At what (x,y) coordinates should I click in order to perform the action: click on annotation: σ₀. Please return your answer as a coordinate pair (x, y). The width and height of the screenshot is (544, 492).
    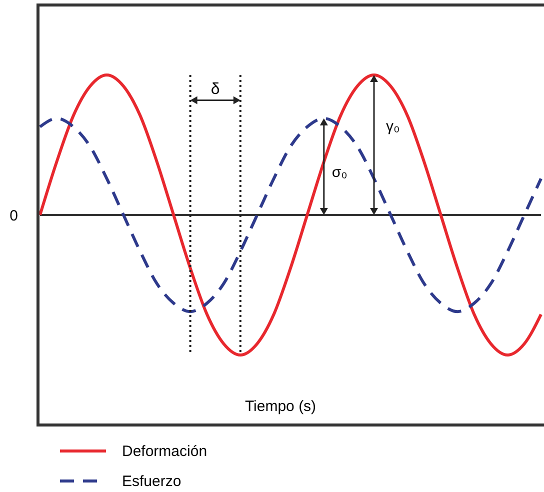
    Looking at the image, I should click on (340, 173).